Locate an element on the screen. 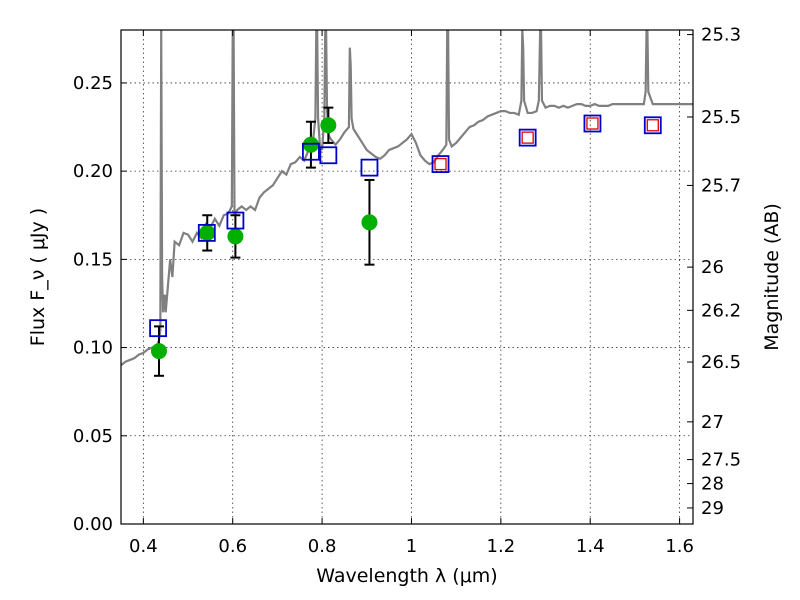  right-tick-label: 27 is located at coordinates (712, 422).